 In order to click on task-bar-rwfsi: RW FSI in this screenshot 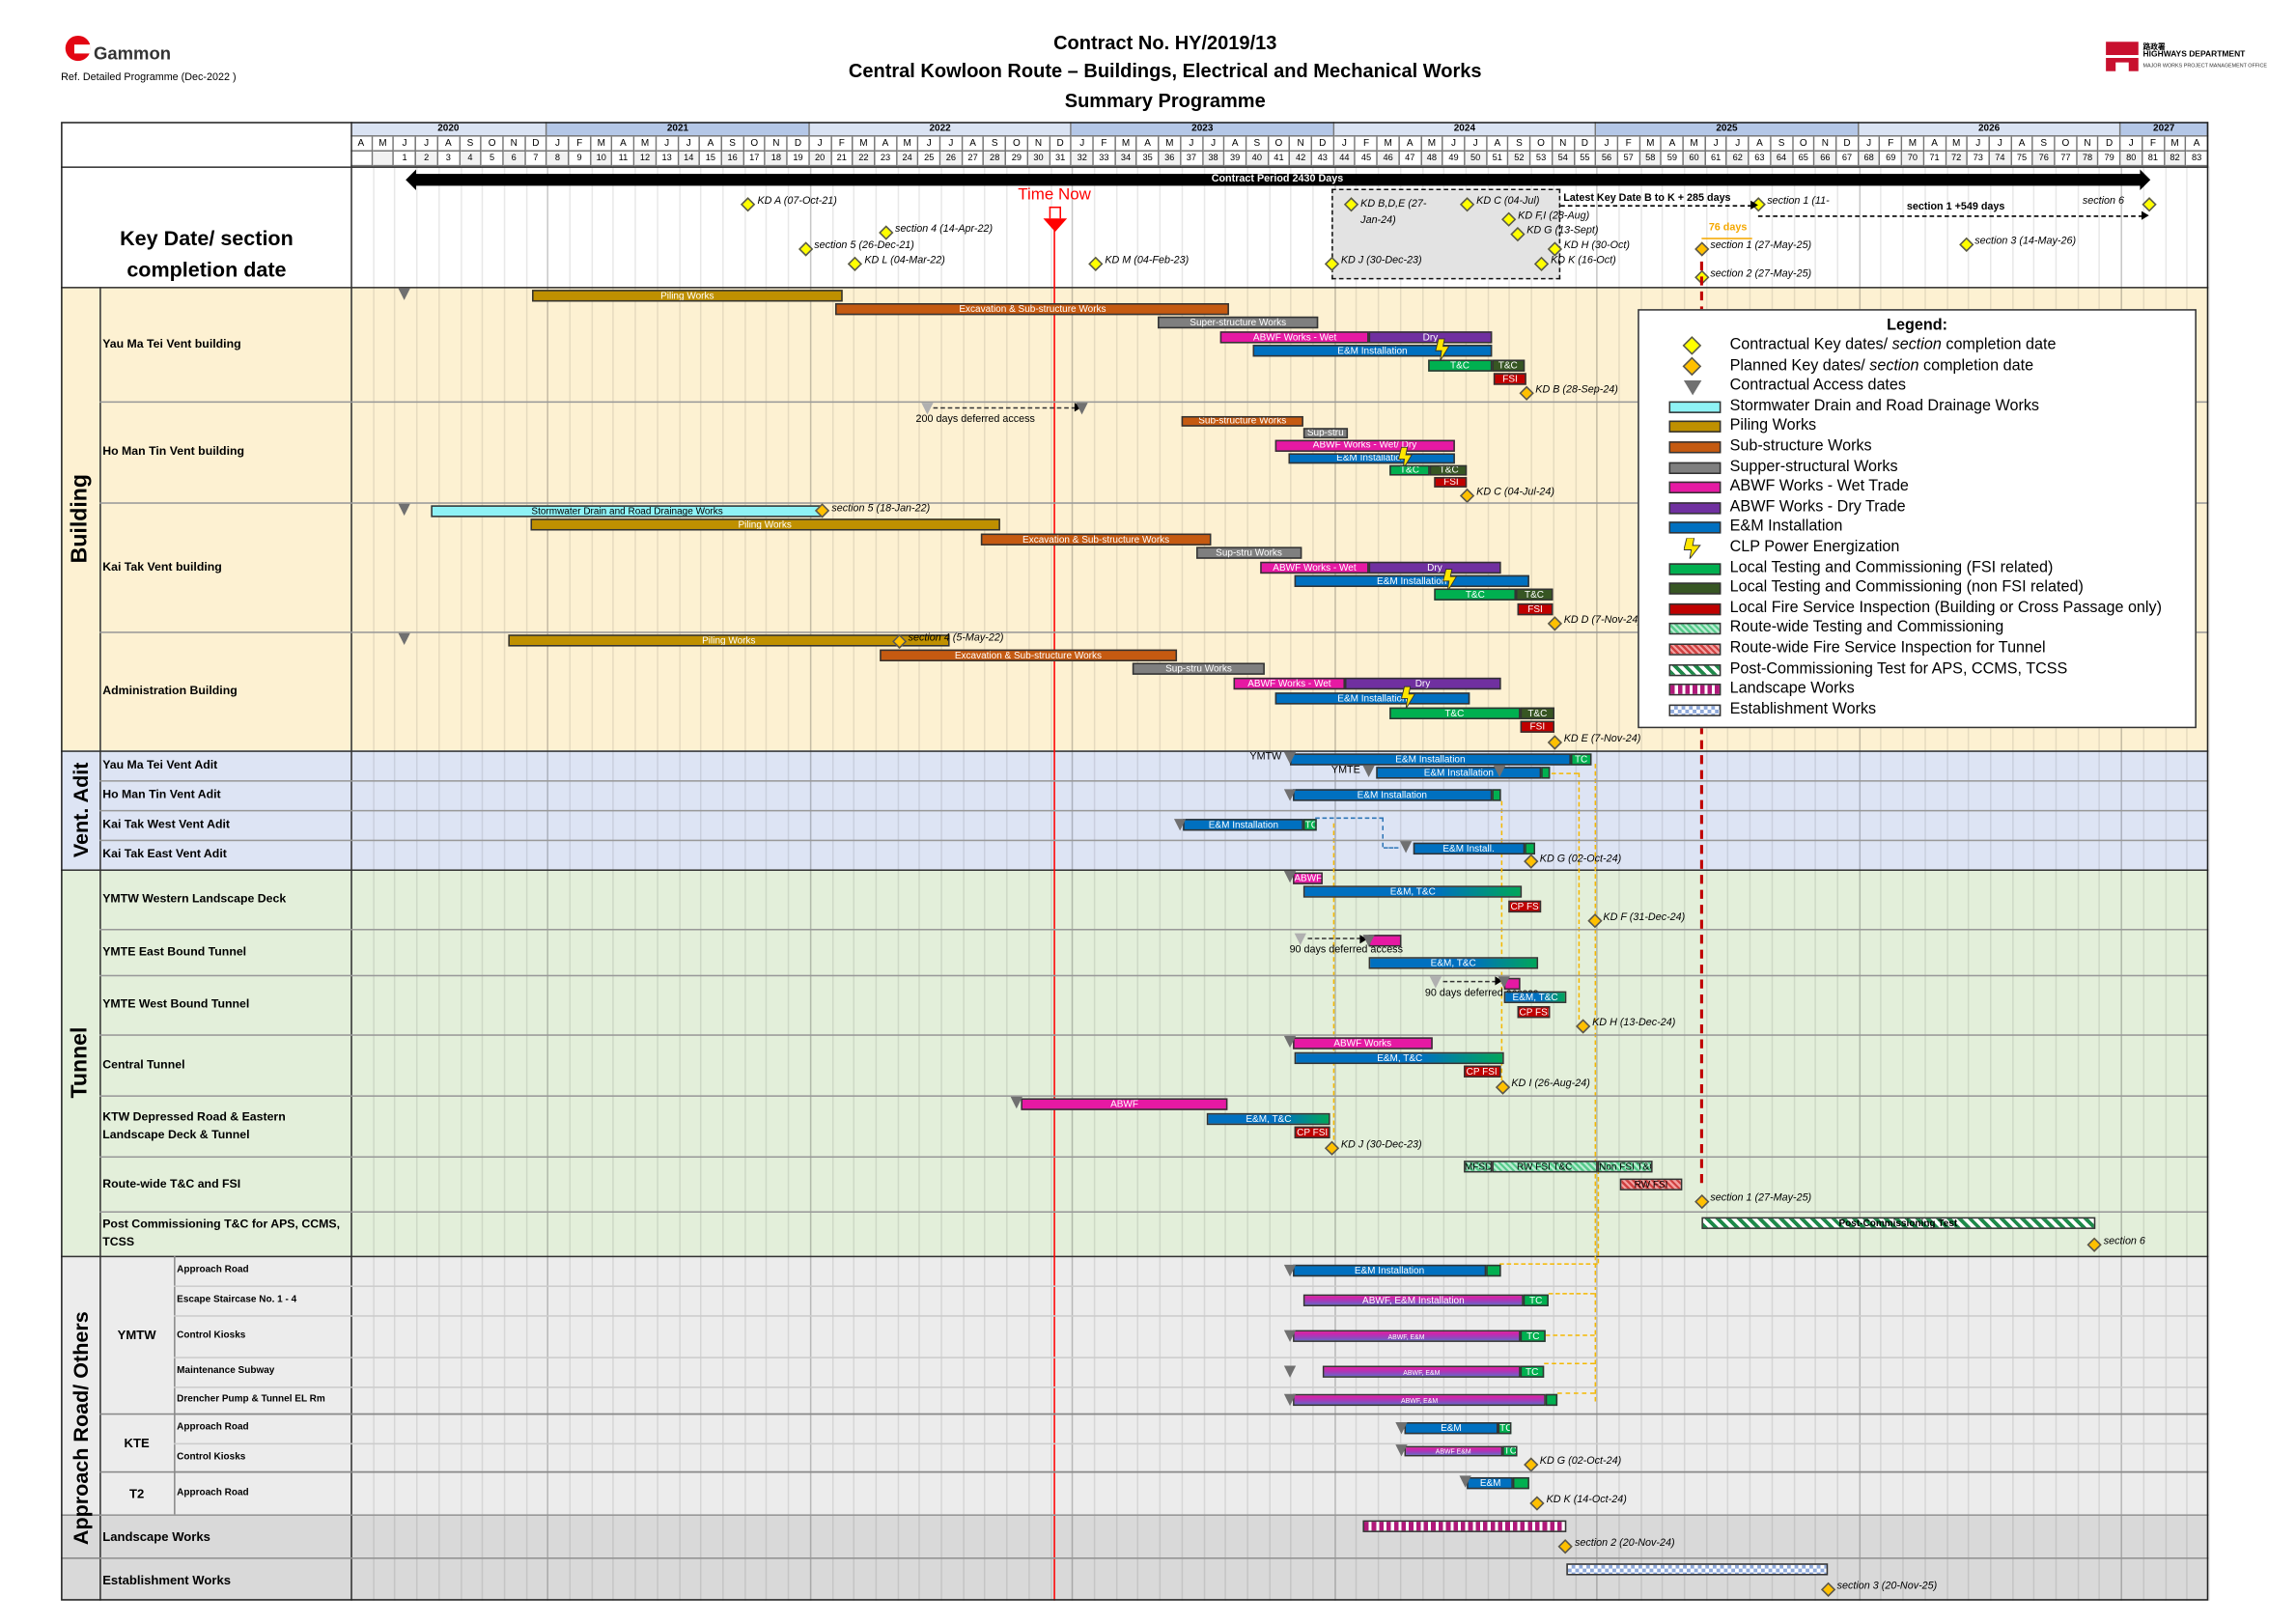, I will do `click(1651, 1184)`.